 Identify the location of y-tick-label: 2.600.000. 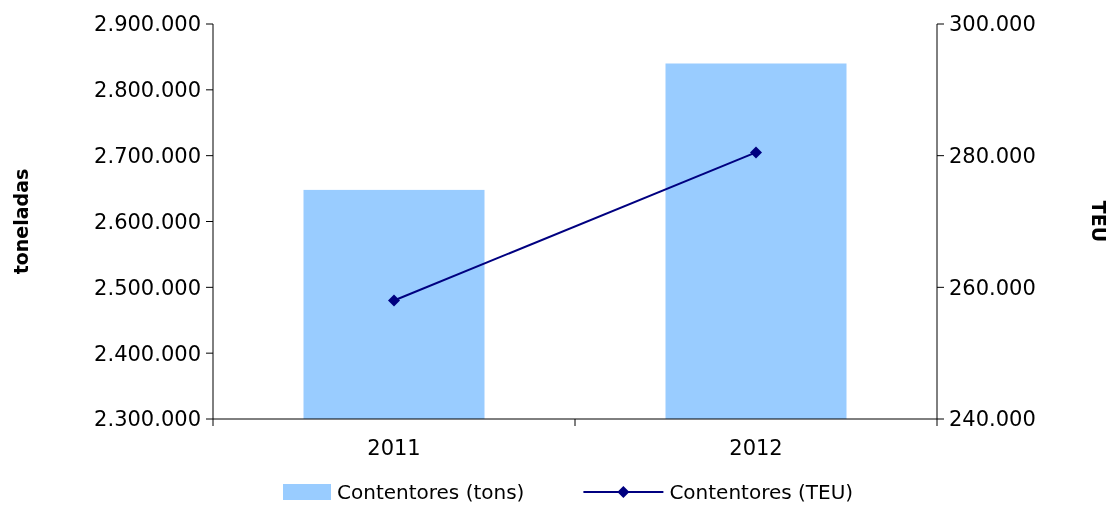
(147, 221).